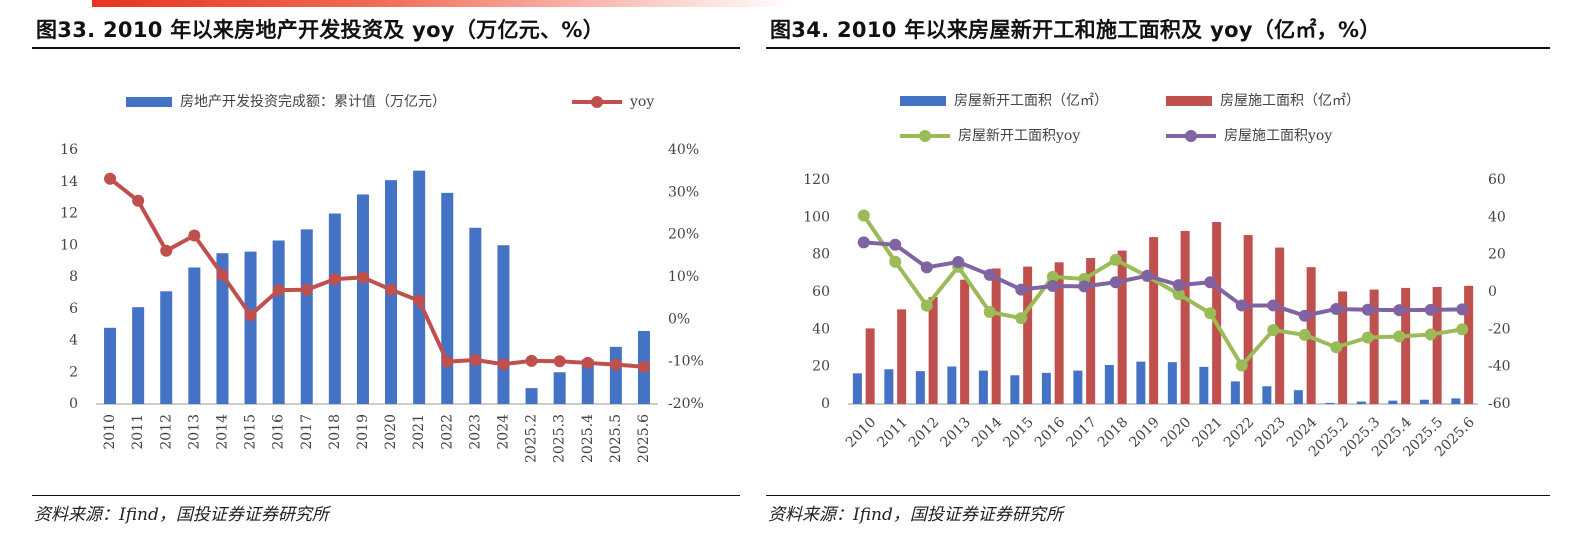 This screenshot has height=534, width=1584. What do you see at coordinates (1499, 404) in the screenshot?
I see `chart2-right-tick-label: -60` at bounding box center [1499, 404].